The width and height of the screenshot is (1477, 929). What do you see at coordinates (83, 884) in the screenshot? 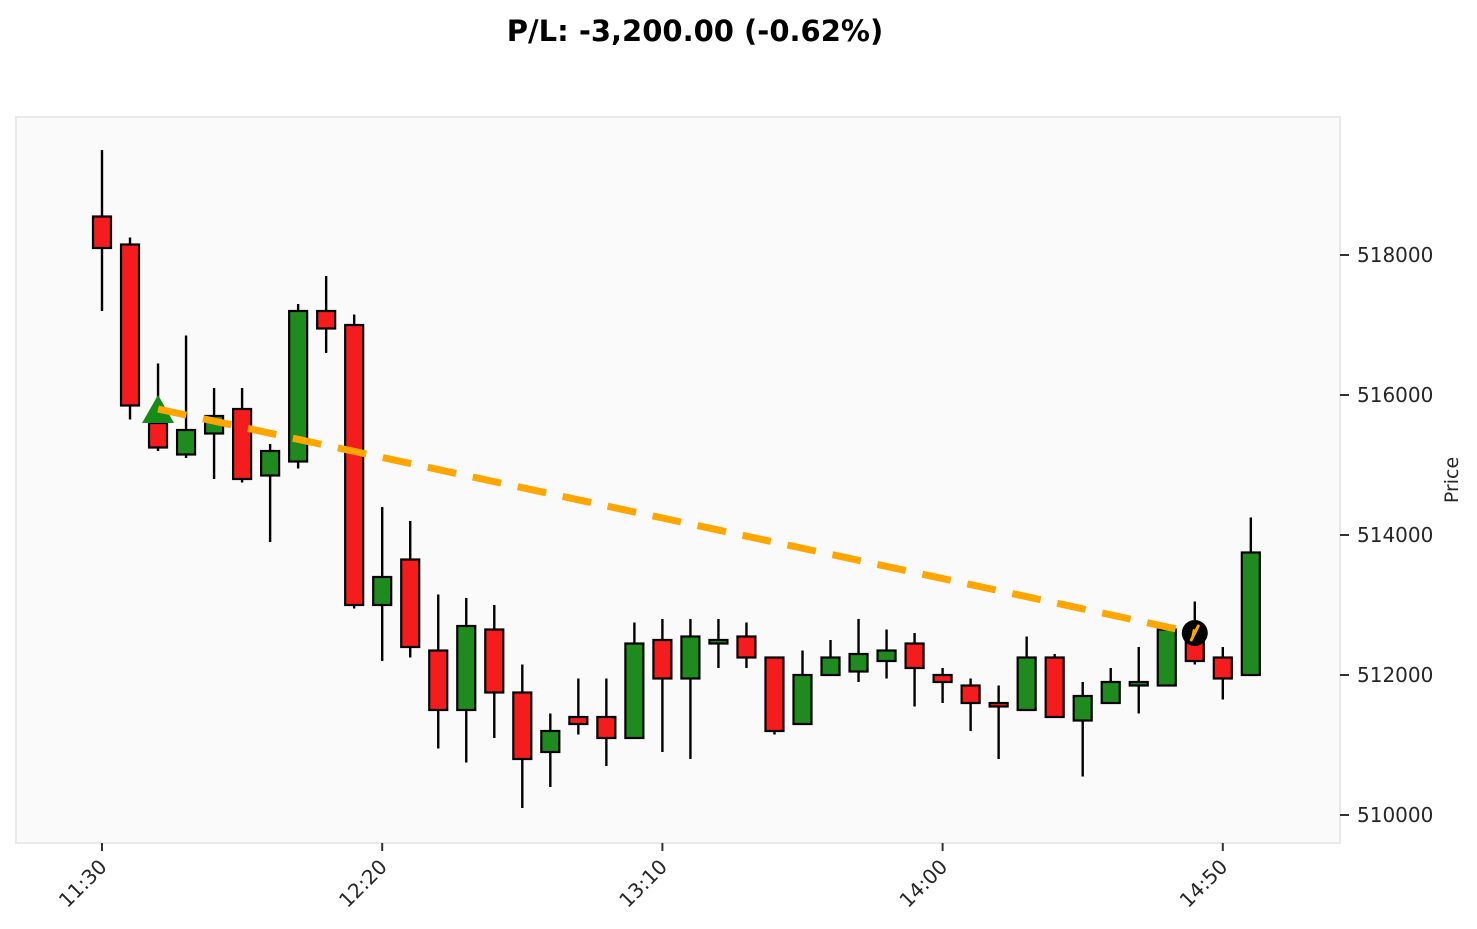
I see `x-tick-label: 11:30` at bounding box center [83, 884].